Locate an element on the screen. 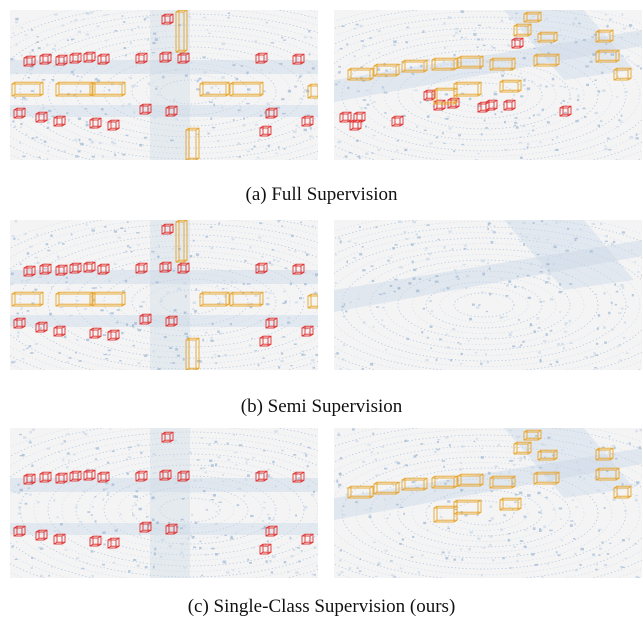 This screenshot has height=625, width=643. lidar-scene-a-right is located at coordinates (488, 85).